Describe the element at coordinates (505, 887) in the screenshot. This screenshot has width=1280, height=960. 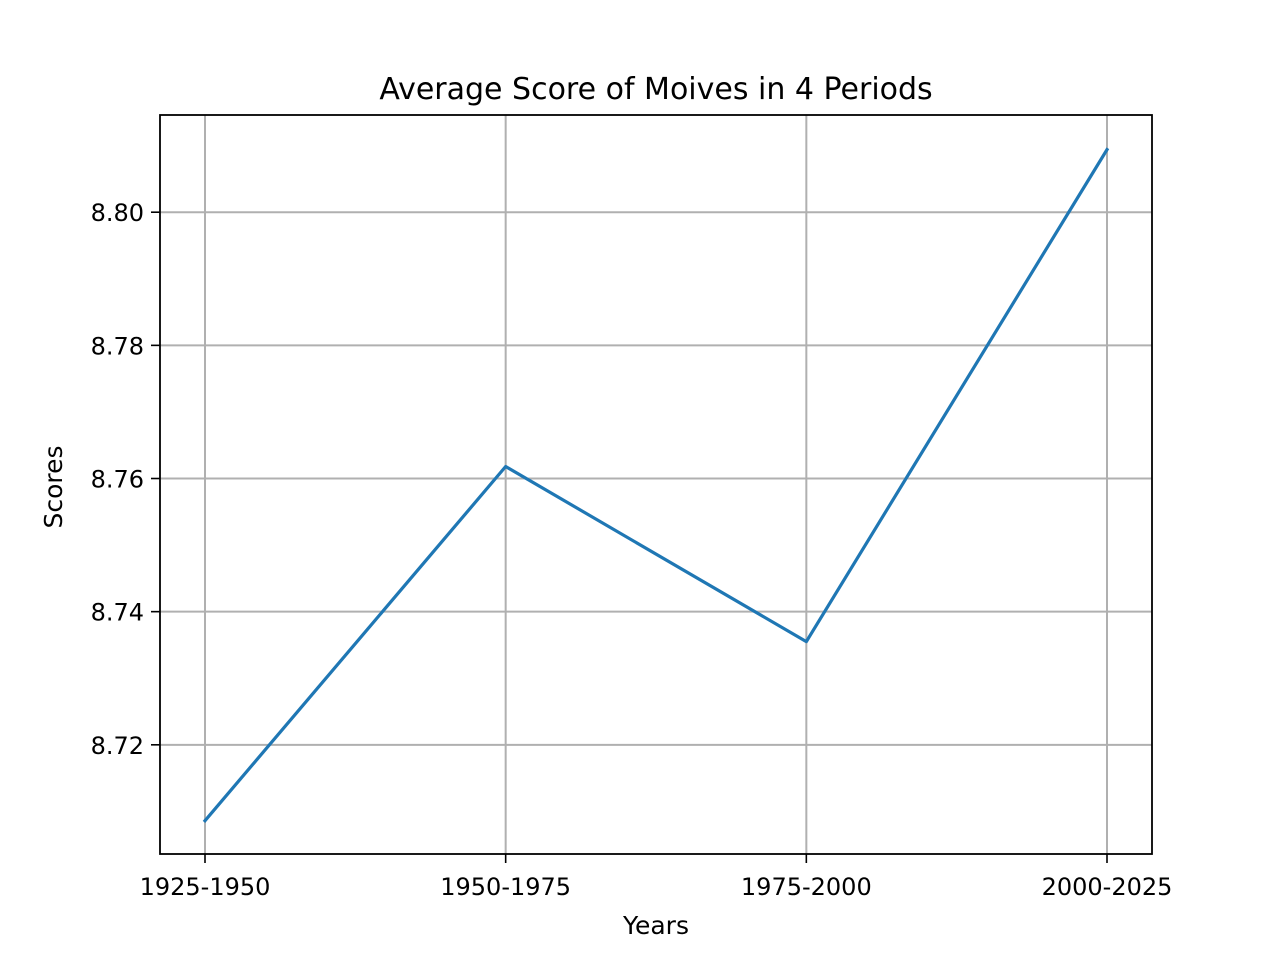
I see `x-tick-label: 1950-1975` at that location.